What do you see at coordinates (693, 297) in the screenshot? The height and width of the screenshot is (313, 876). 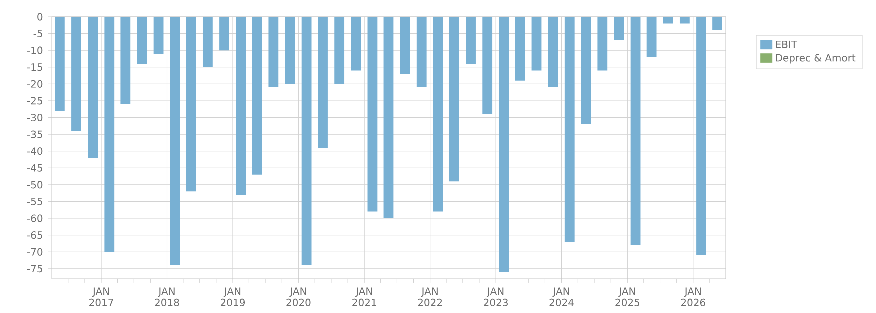 I see `x-tick-label: JAN 2026` at bounding box center [693, 297].